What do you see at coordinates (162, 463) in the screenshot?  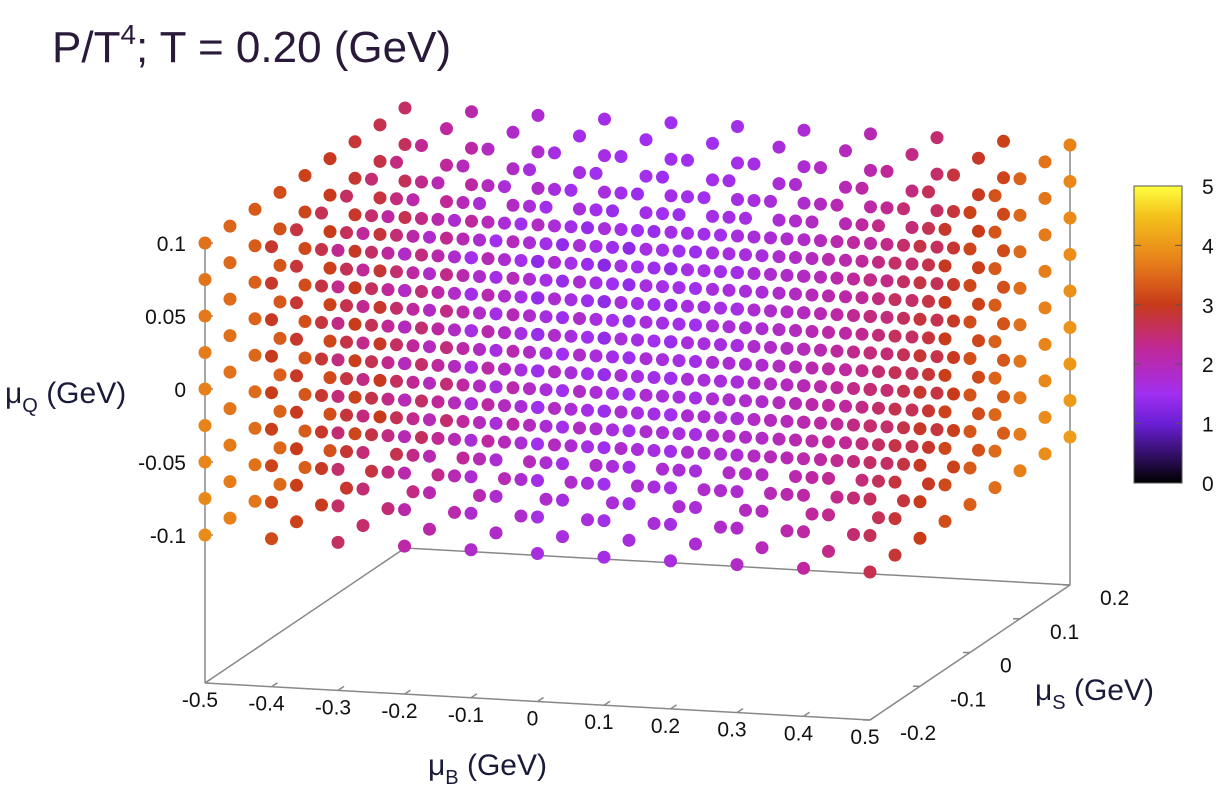 I see `z-tick-label: -0.05` at bounding box center [162, 463].